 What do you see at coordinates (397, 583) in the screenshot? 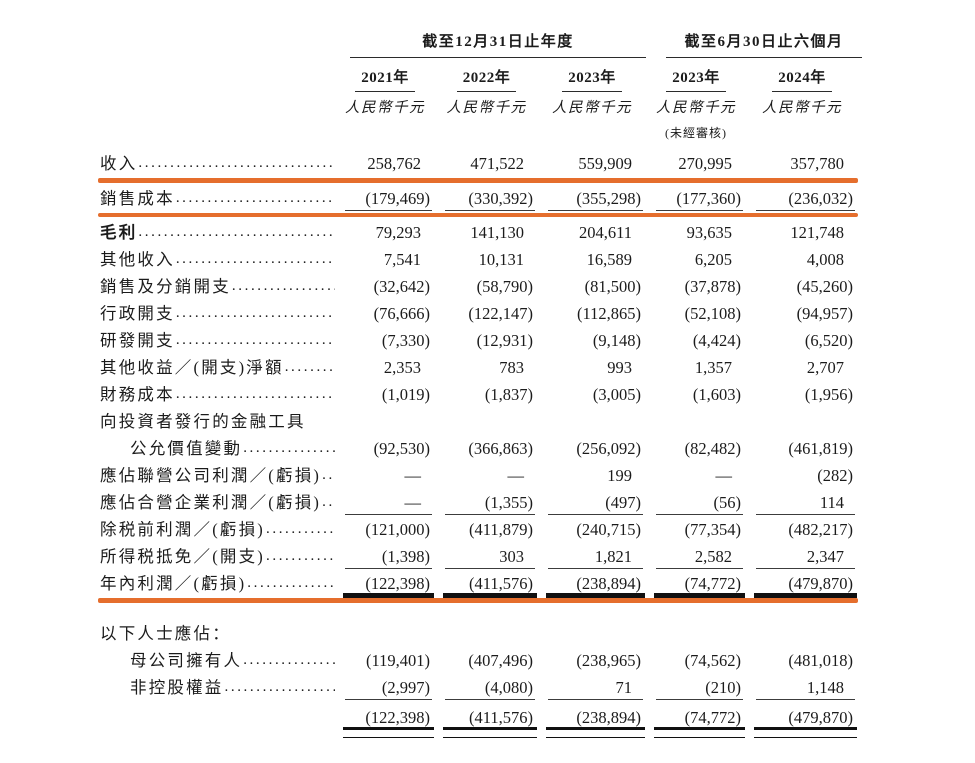
I see `value: (122,398)` at bounding box center [397, 583].